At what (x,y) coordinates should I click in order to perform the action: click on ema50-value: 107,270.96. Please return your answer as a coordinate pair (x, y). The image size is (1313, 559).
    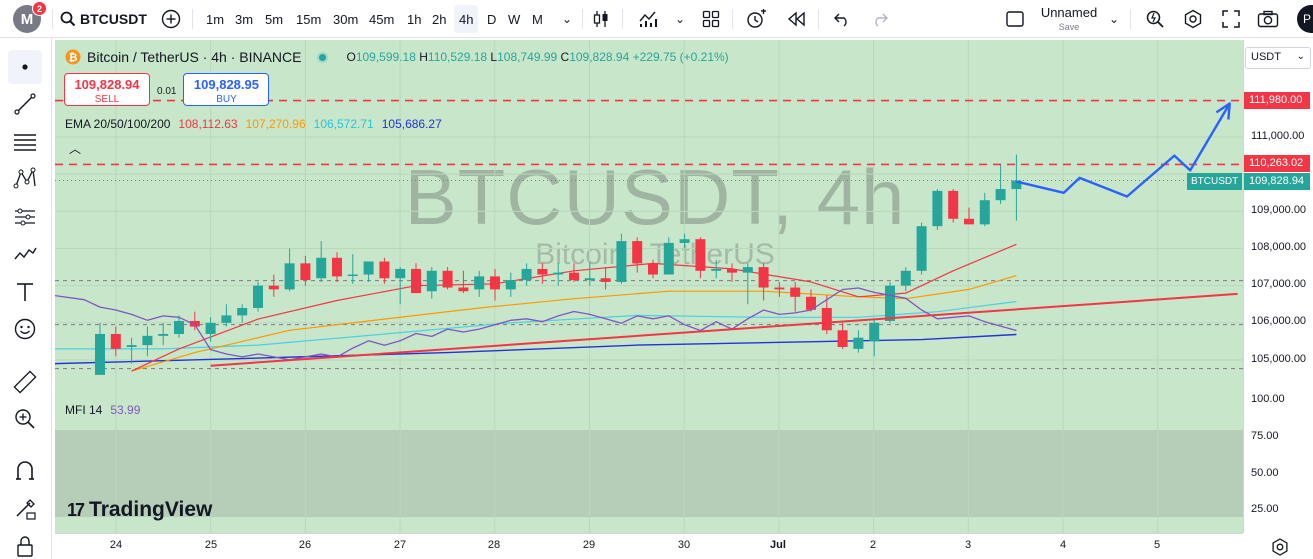
    Looking at the image, I should click on (275, 124).